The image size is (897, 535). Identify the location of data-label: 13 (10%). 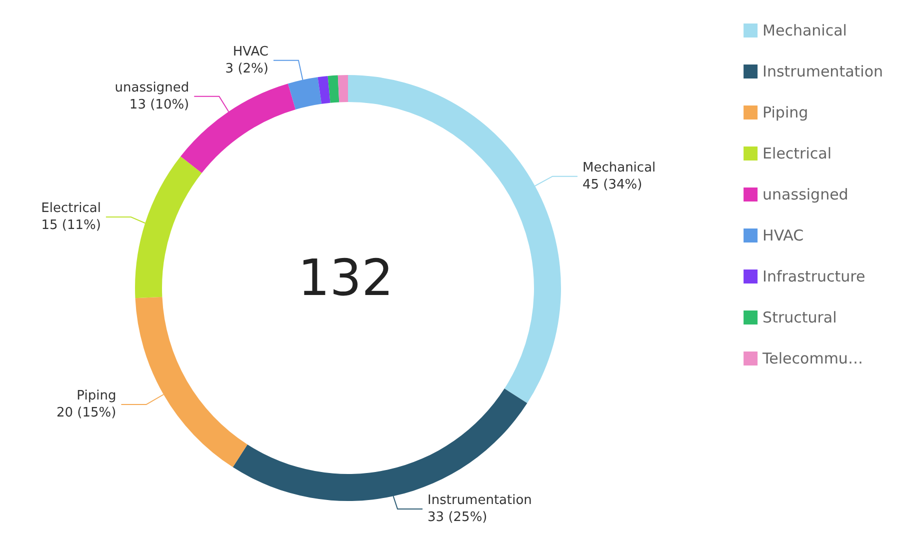
(159, 104).